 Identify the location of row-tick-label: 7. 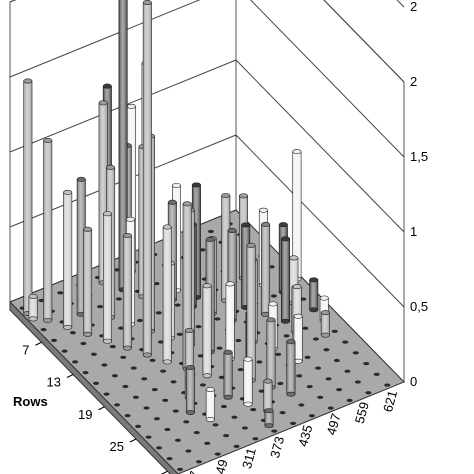
(25, 349).